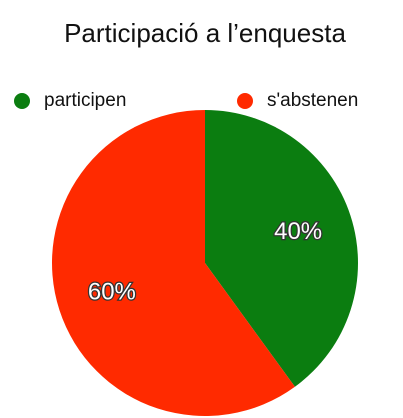 This screenshot has height=418, width=403. What do you see at coordinates (85, 100) in the screenshot?
I see `legend-label: participen` at bounding box center [85, 100].